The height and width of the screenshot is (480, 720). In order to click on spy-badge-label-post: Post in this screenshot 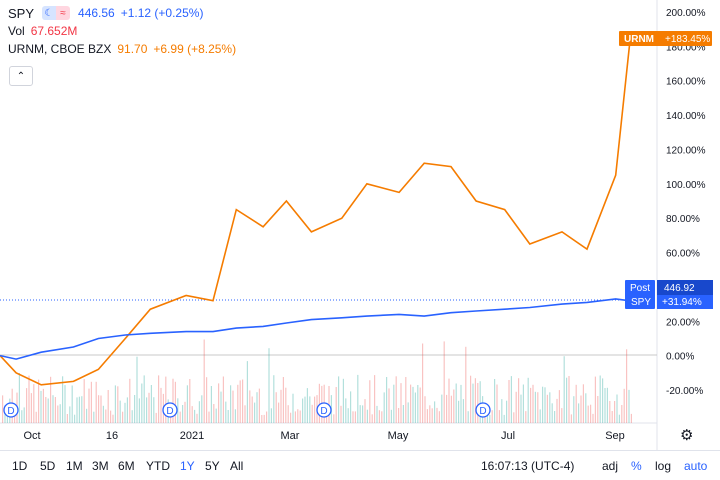, I will do `click(640, 288)`.